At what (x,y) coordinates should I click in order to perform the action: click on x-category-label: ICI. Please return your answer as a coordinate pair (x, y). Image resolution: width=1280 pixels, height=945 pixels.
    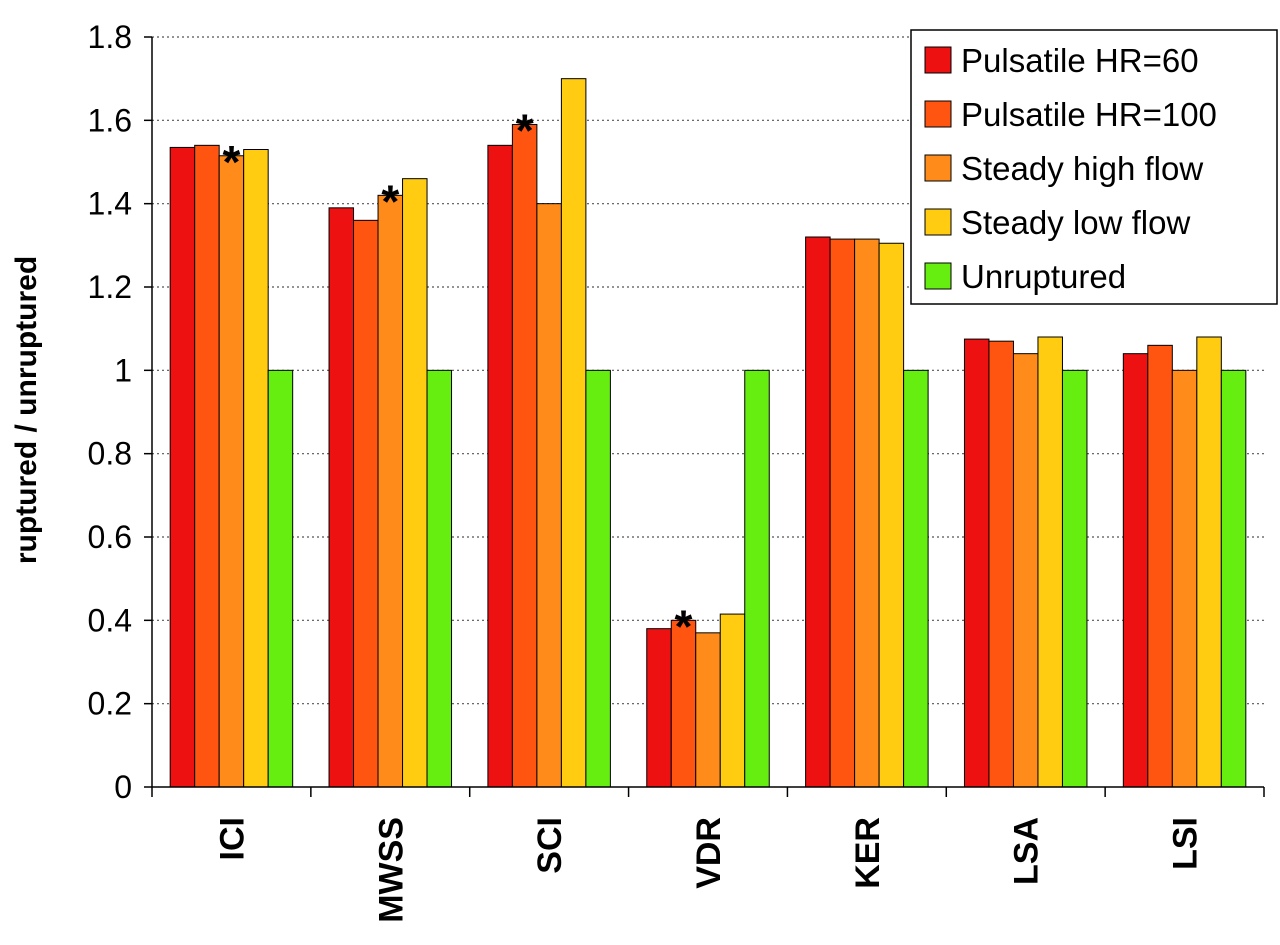
    Looking at the image, I should click on (232, 838).